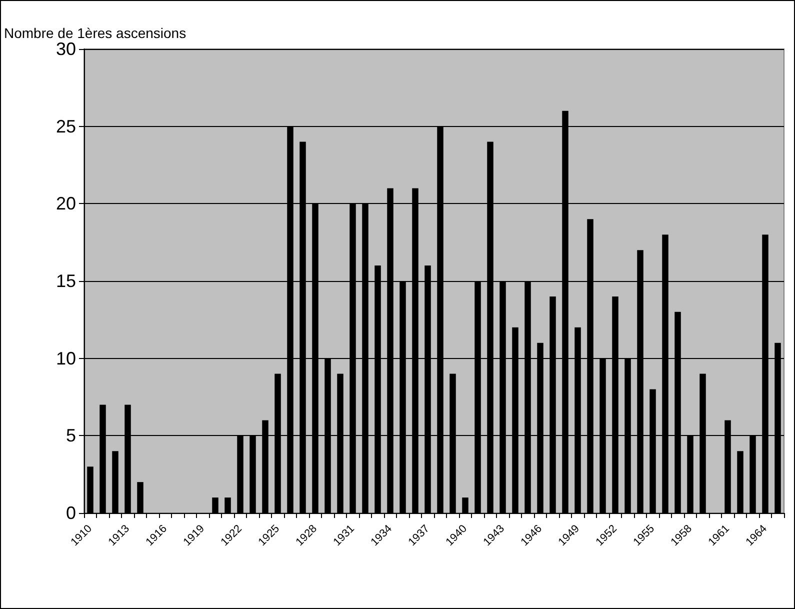  What do you see at coordinates (71, 513) in the screenshot?
I see `y-tick-label: 0` at bounding box center [71, 513].